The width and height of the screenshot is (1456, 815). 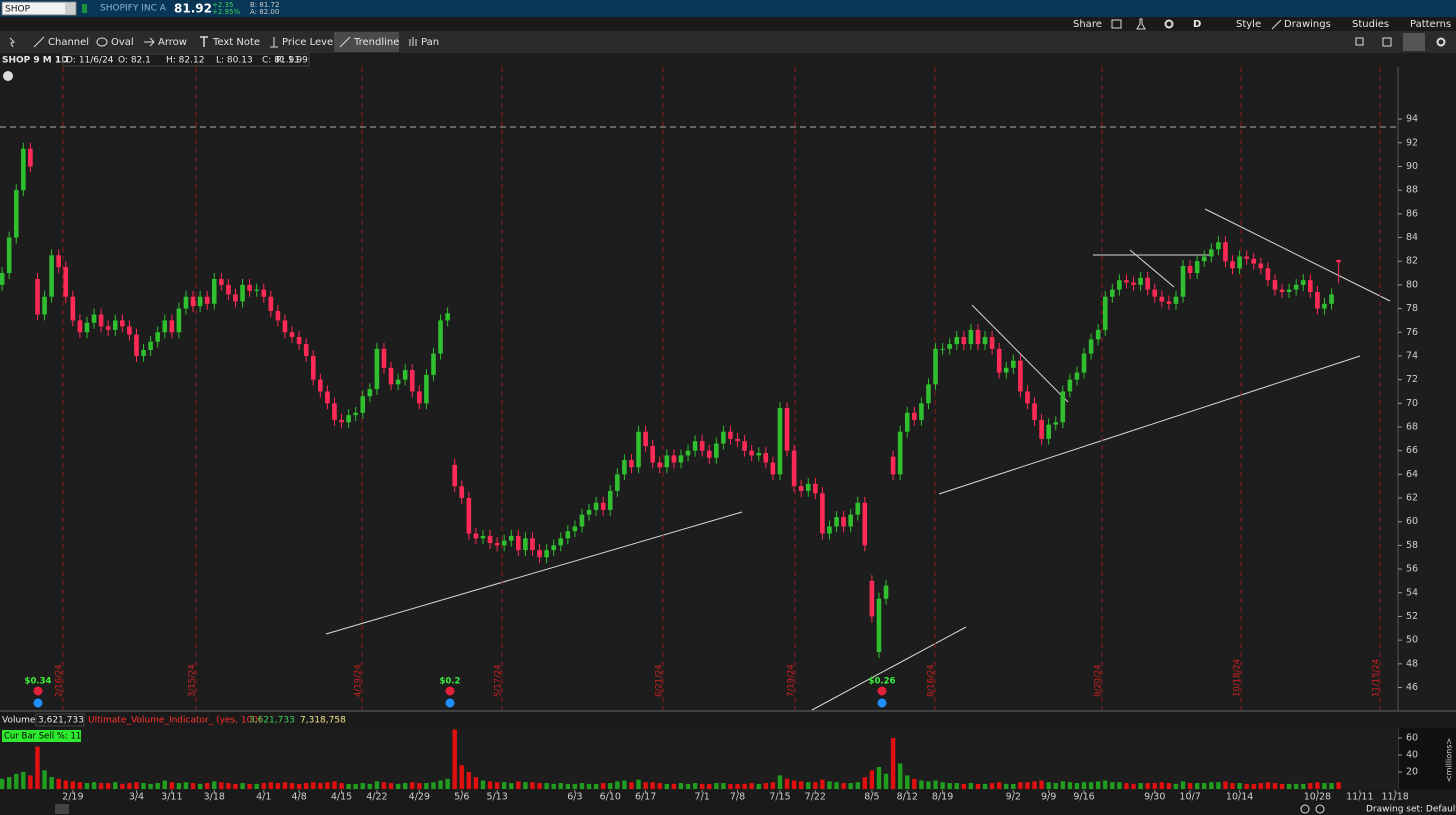 What do you see at coordinates (39, 8) in the screenshot?
I see `symbol-input` at bounding box center [39, 8].